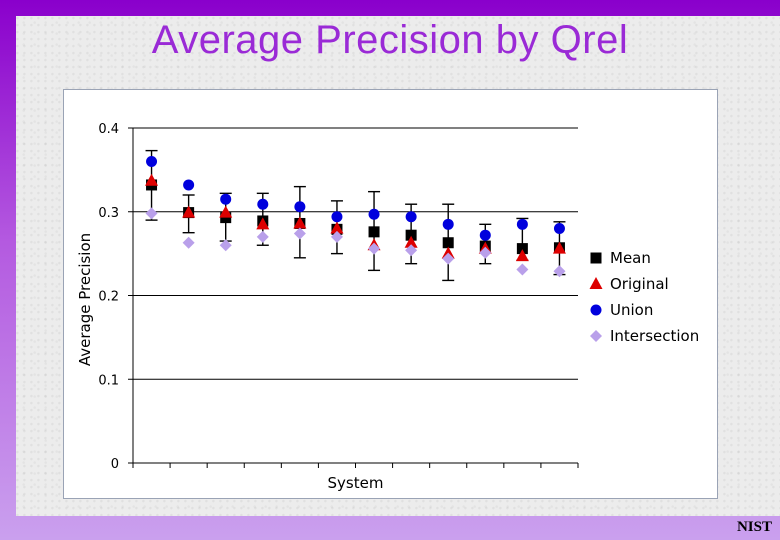 This screenshot has height=540, width=780. I want to click on slide-title: Average Precision by Qrel, so click(390, 40).